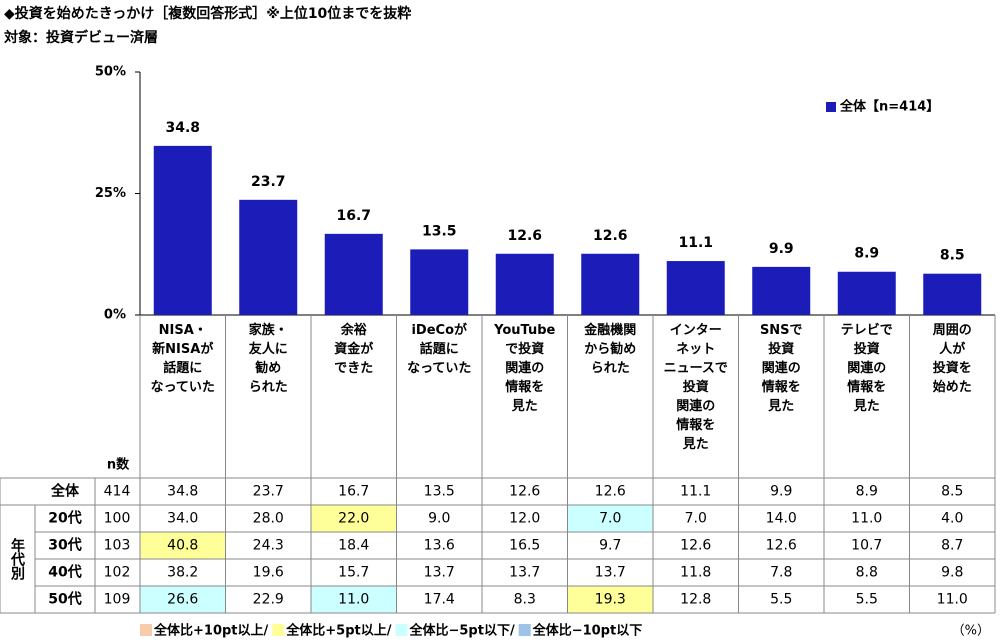 The image size is (1000, 644). I want to click on y-tick-label: 25%, so click(110, 193).